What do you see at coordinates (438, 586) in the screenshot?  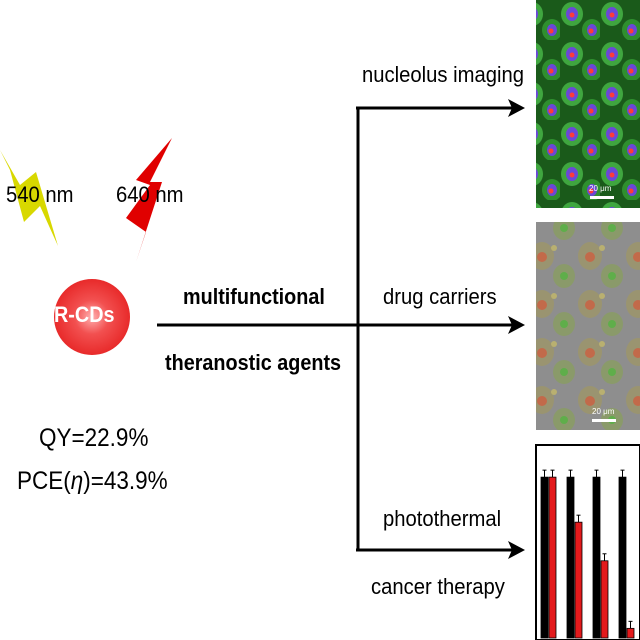 I see `cancer-therapy-label: cancer therapy` at bounding box center [438, 586].